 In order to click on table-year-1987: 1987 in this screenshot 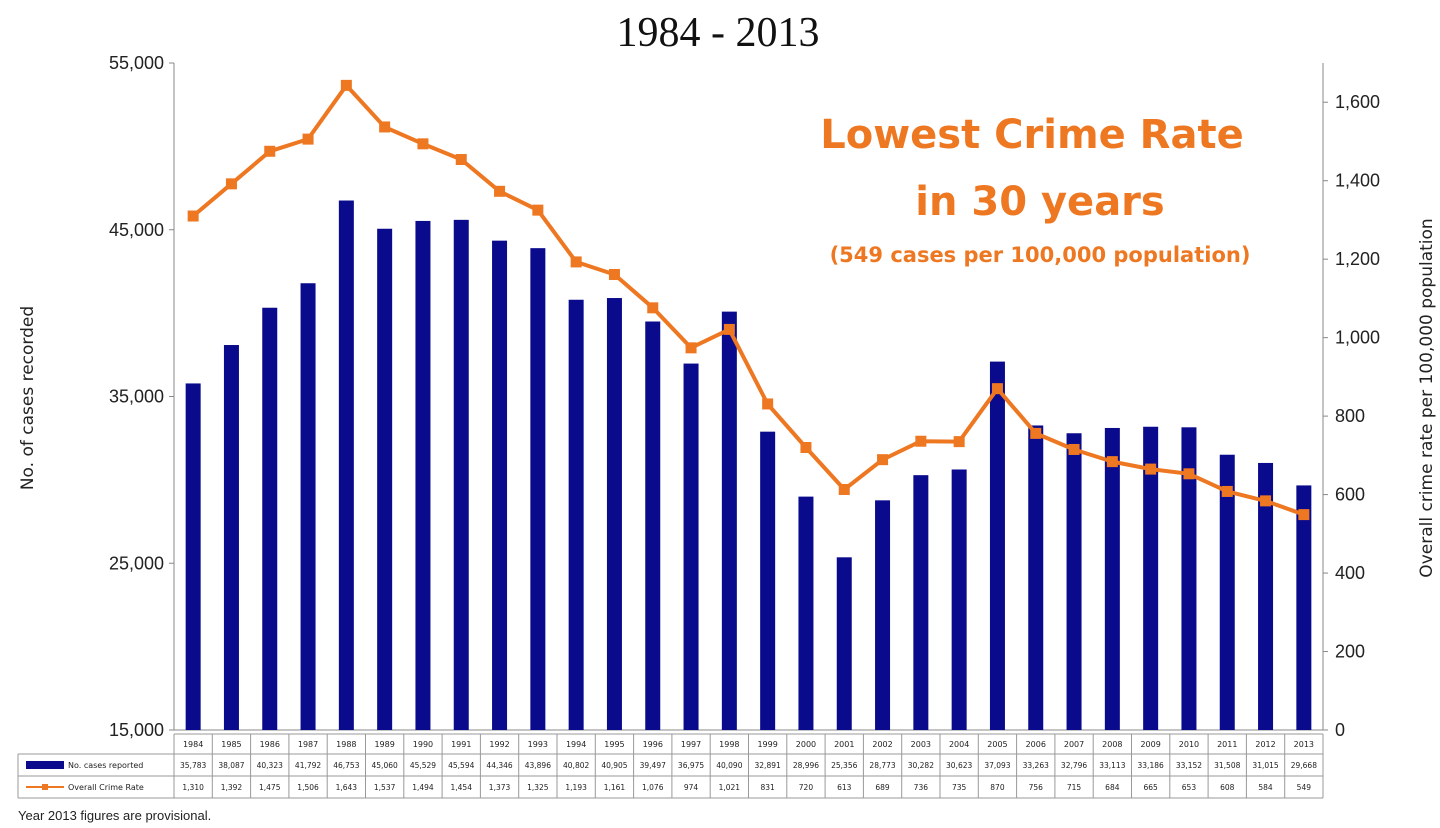, I will do `click(308, 744)`.